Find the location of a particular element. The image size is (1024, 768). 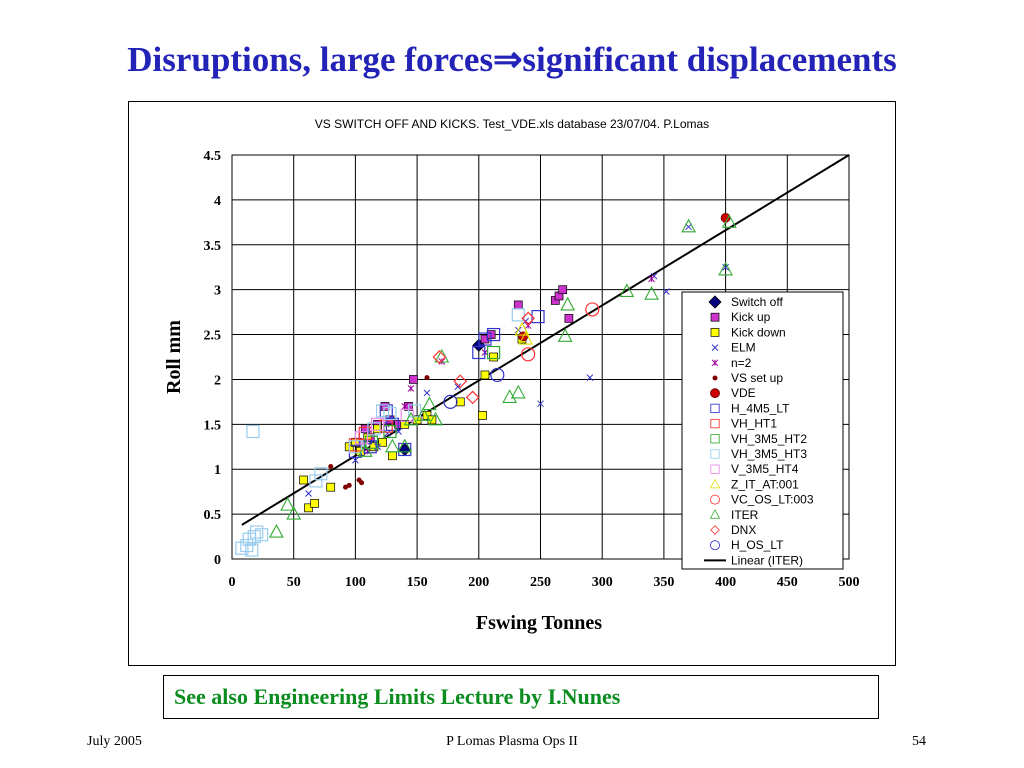

footer-date: July 2005 is located at coordinates (114, 741).